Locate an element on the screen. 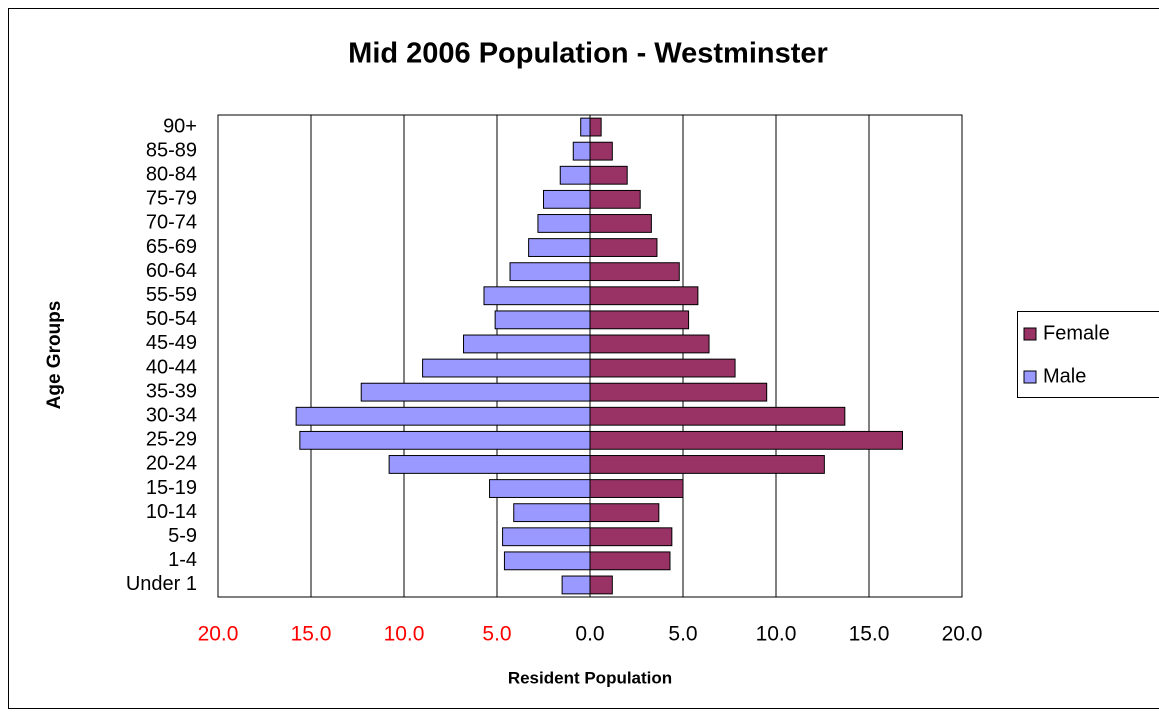  y-tick-label: 20-24 is located at coordinates (171, 464).